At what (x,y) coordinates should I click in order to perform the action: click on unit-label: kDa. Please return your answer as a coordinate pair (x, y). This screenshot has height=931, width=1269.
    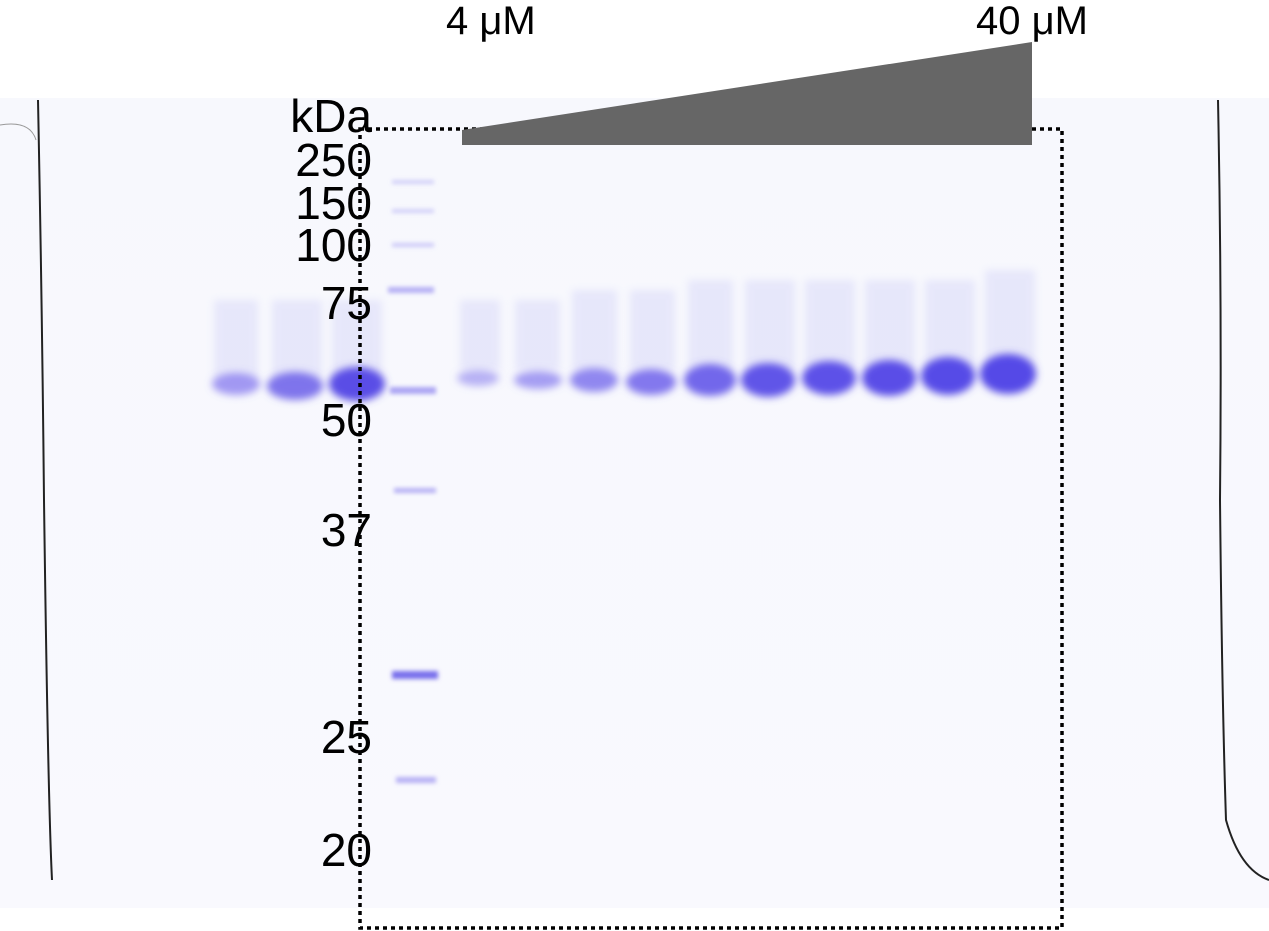
    Looking at the image, I should click on (331, 116).